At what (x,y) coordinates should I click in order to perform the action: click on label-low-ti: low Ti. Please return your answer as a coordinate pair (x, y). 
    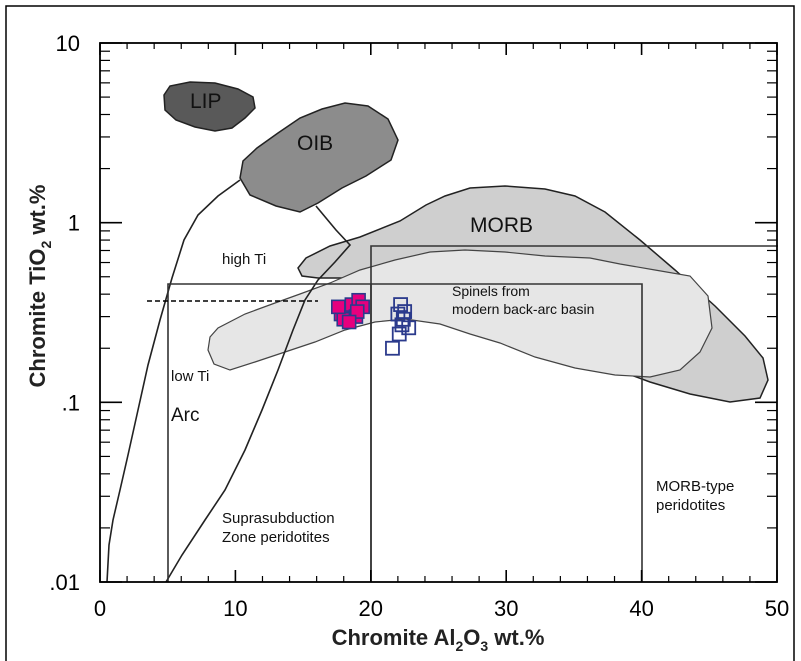
    Looking at the image, I should click on (190, 376).